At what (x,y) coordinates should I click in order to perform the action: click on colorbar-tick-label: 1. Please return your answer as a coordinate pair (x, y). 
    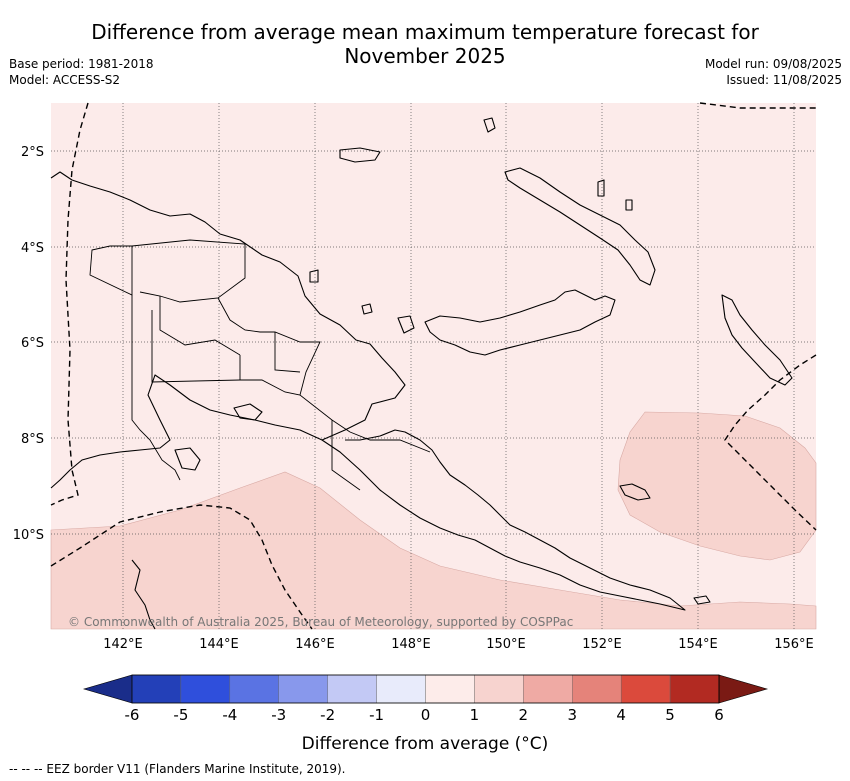
    Looking at the image, I should click on (475, 715).